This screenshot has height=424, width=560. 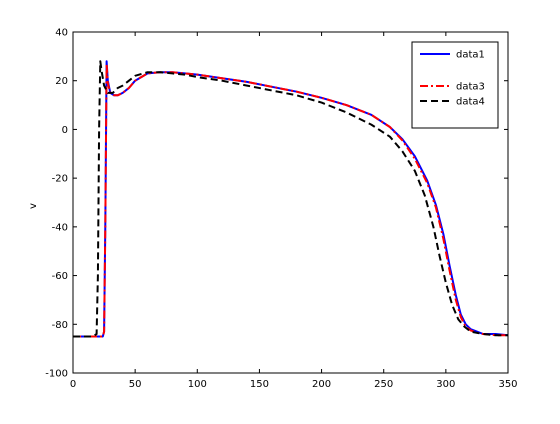 What do you see at coordinates (73, 384) in the screenshot?
I see `x-tick-label: 0` at bounding box center [73, 384].